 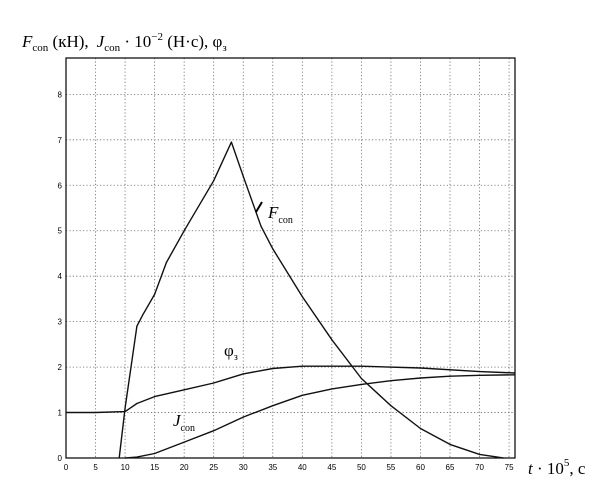 What do you see at coordinates (60, 94) in the screenshot?
I see `y-tick-label: 8` at bounding box center [60, 94].